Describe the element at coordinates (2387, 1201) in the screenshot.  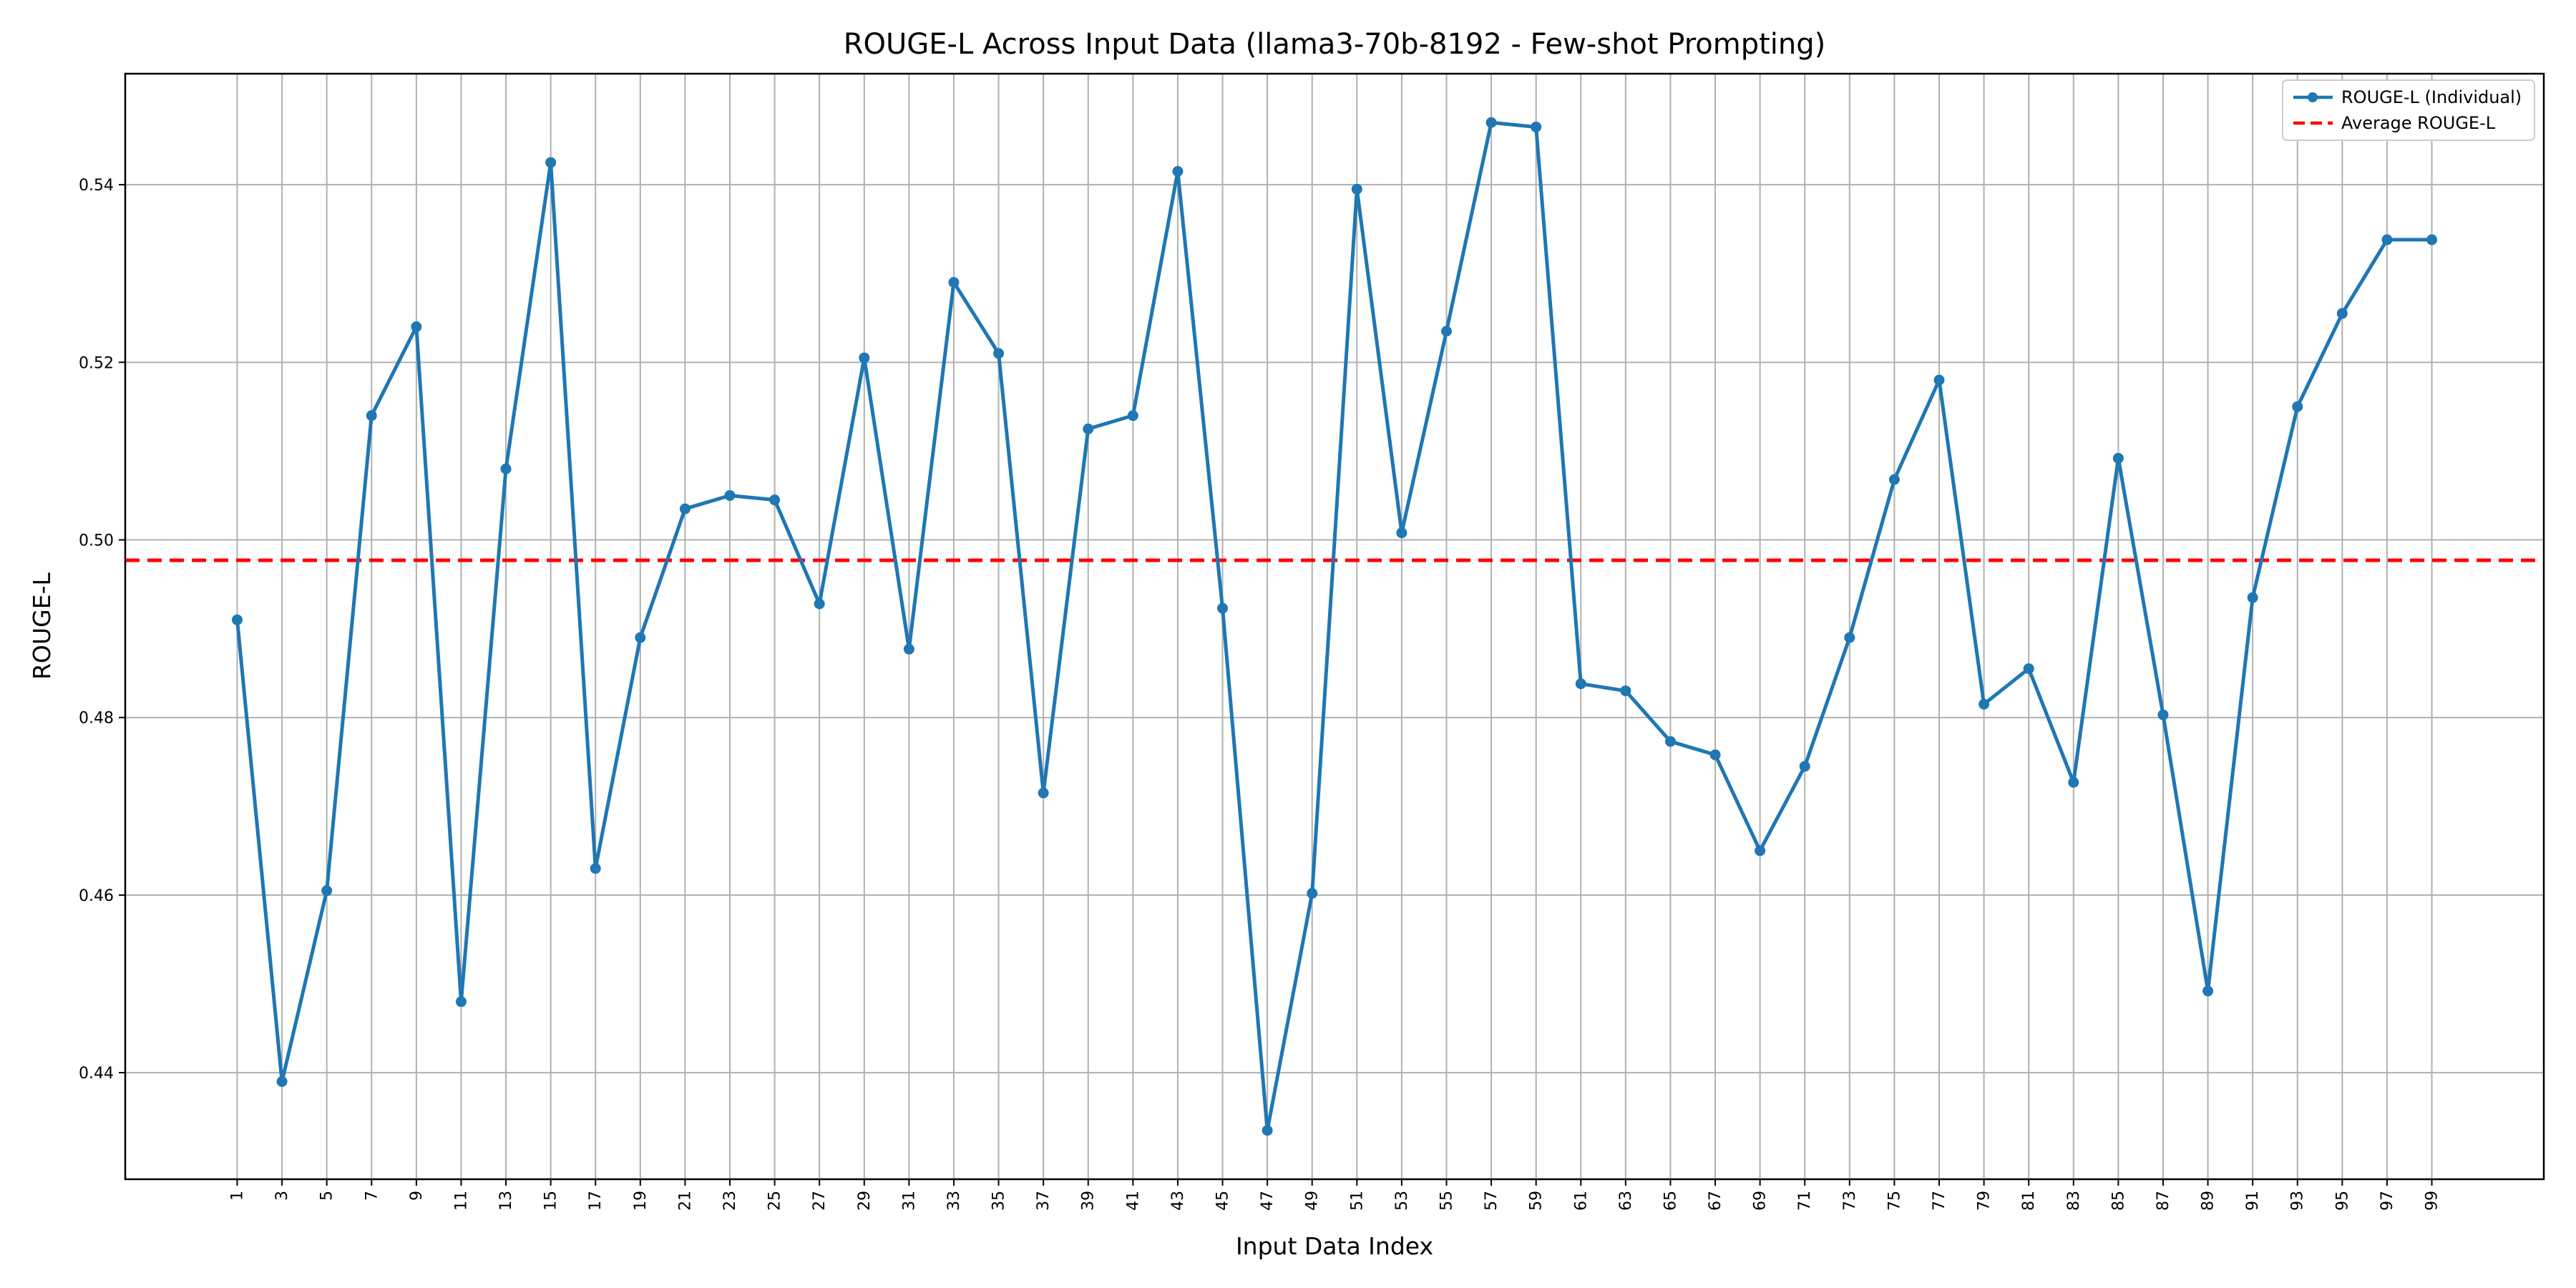
I see `x-tick-label: 97` at that location.